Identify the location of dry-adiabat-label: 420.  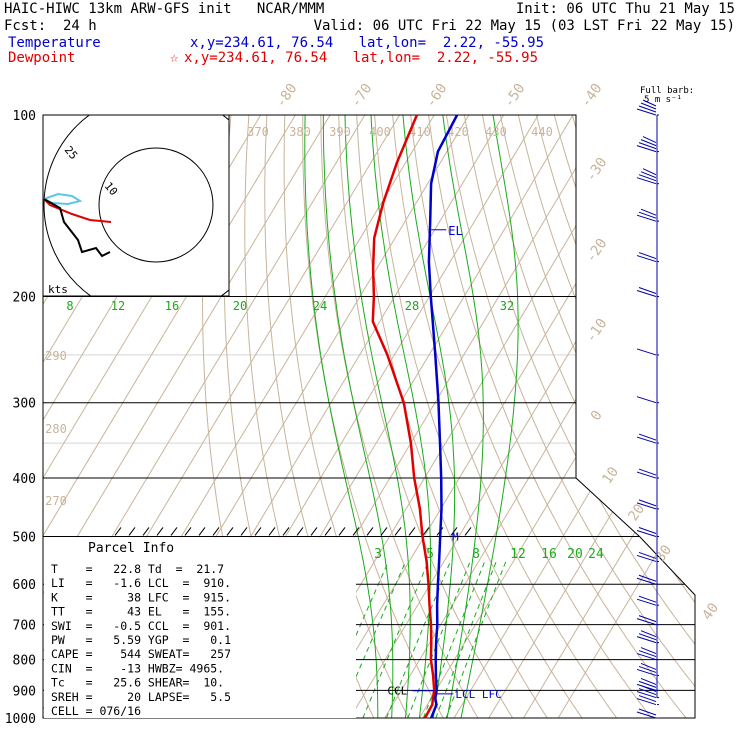
(458, 132).